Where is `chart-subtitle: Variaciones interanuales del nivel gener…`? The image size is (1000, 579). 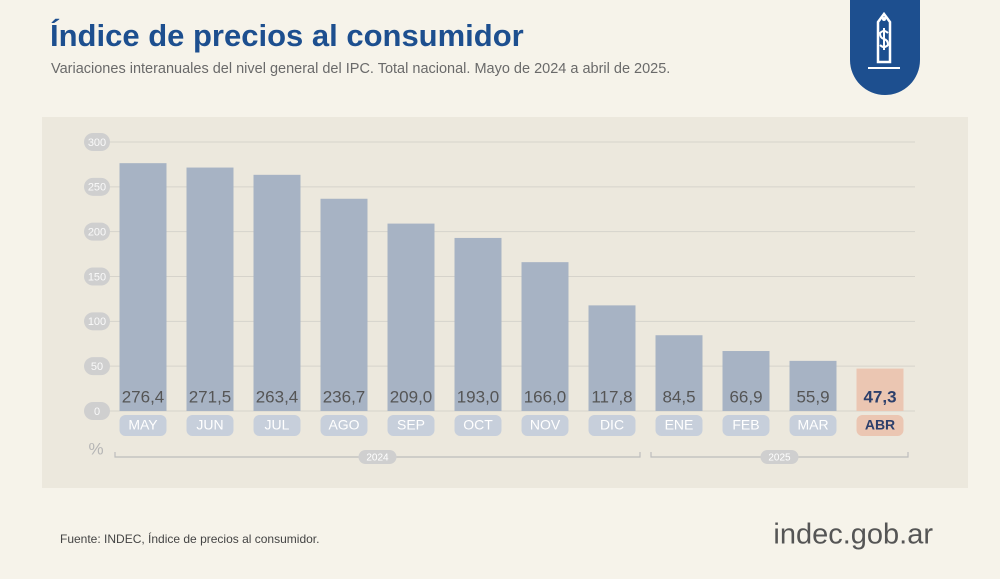
chart-subtitle: Variaciones interanuales del nivel gener… is located at coordinates (360, 69).